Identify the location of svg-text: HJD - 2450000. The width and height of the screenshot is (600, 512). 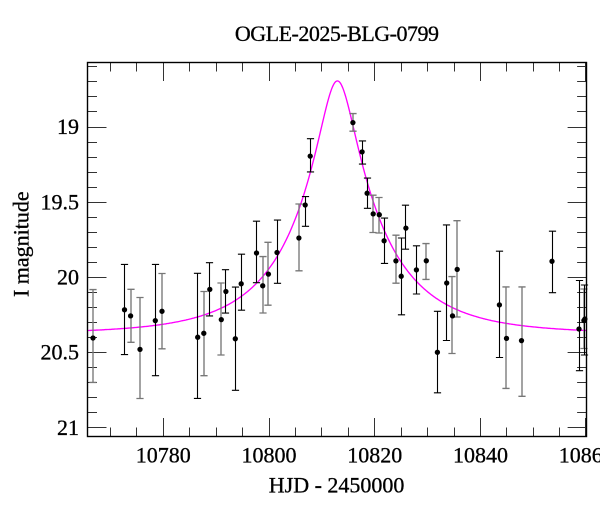
(337, 485).